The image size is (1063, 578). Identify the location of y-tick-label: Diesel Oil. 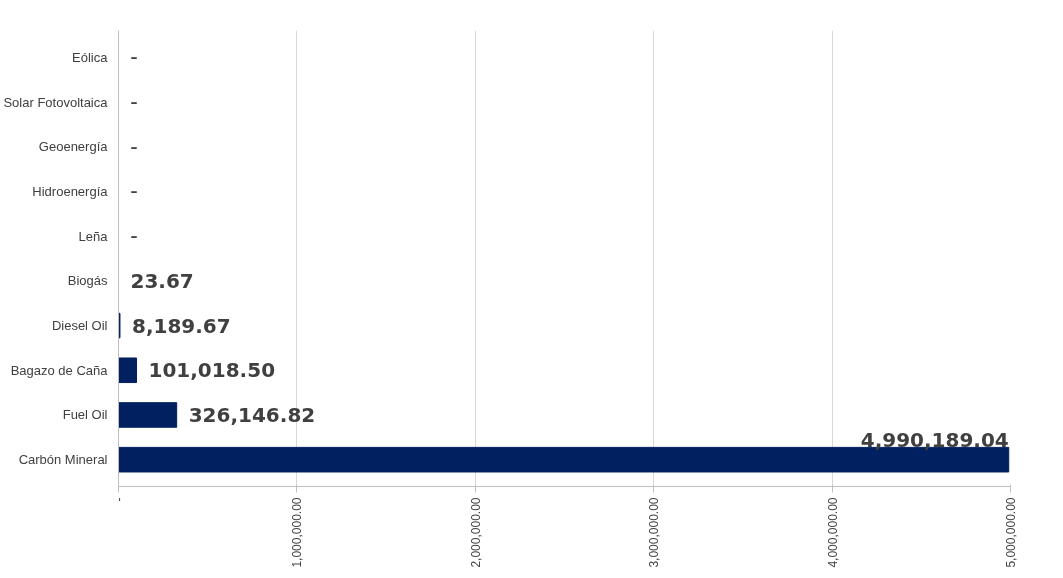
(79, 326).